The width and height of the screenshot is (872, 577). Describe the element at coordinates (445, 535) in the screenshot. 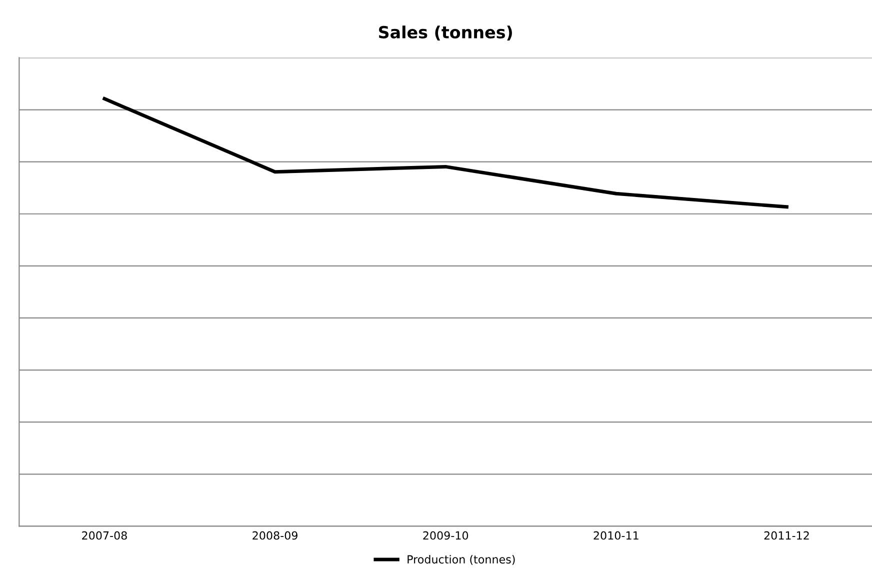

I see `x-tick-label: 2009-10` at that location.